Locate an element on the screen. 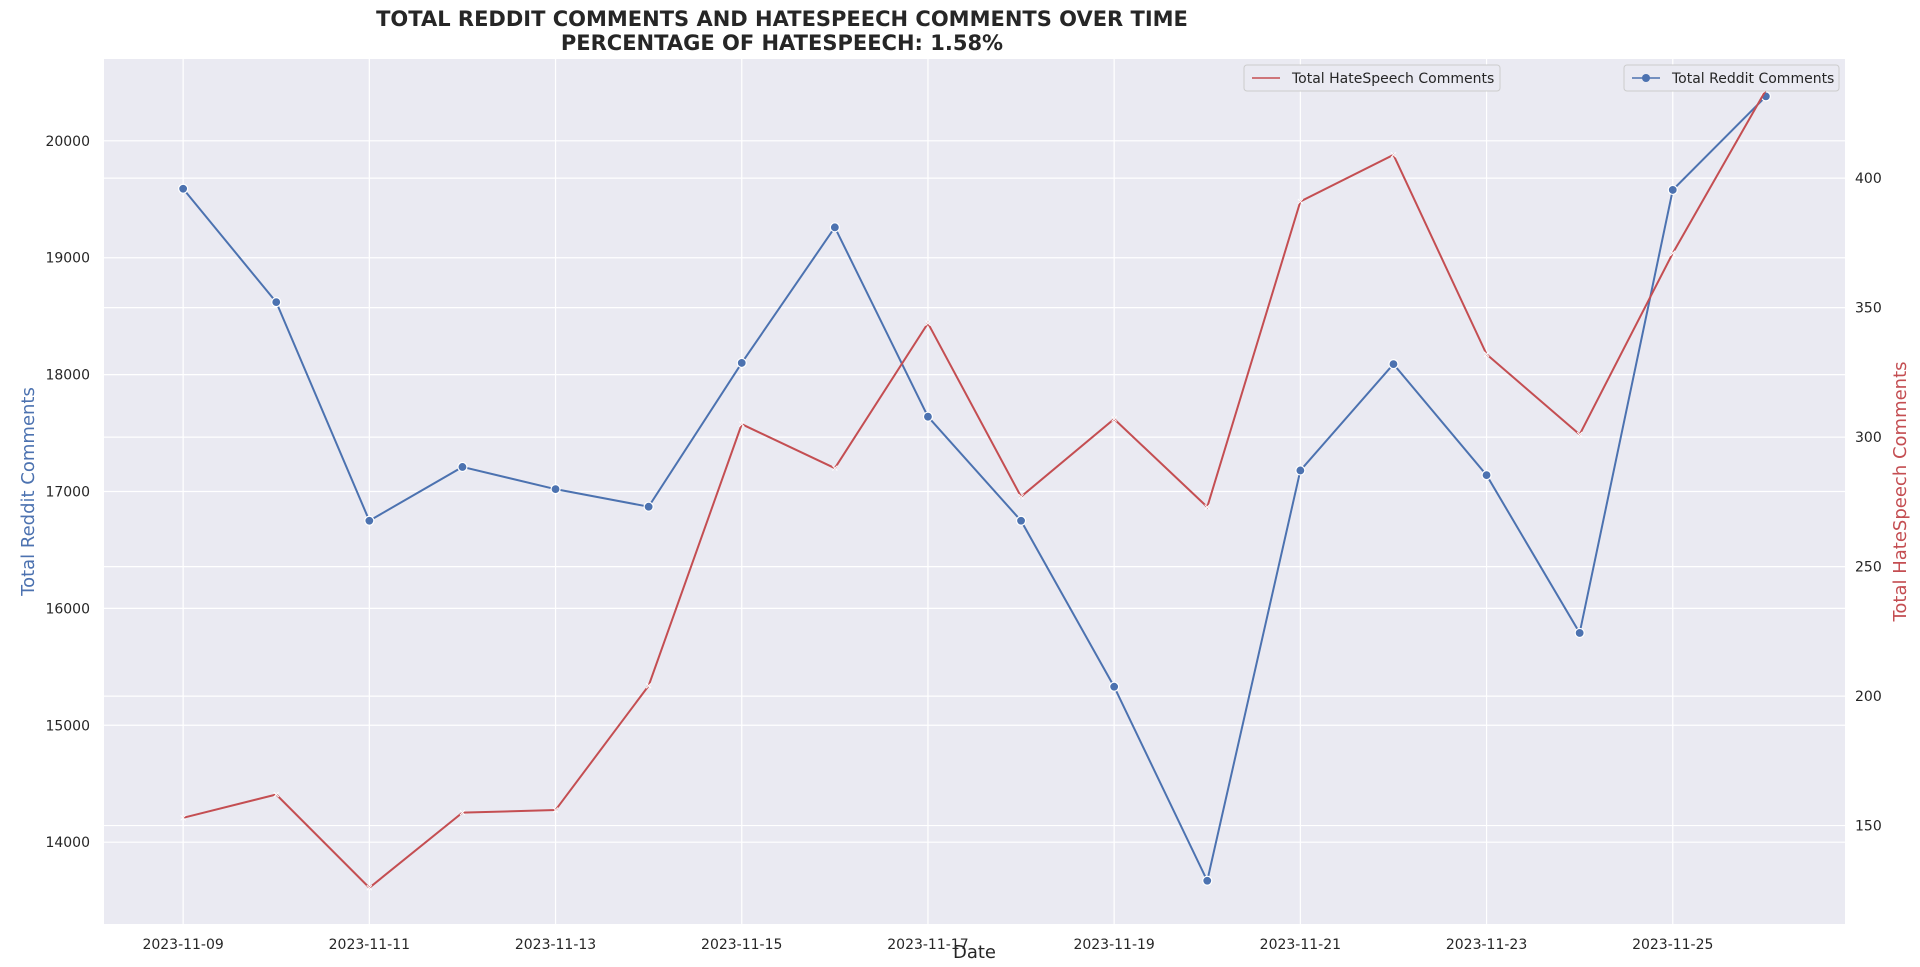 Image resolution: width=1920 pixels, height=967 pixels. x-tick-label: 2023-11-21 is located at coordinates (1300, 945).